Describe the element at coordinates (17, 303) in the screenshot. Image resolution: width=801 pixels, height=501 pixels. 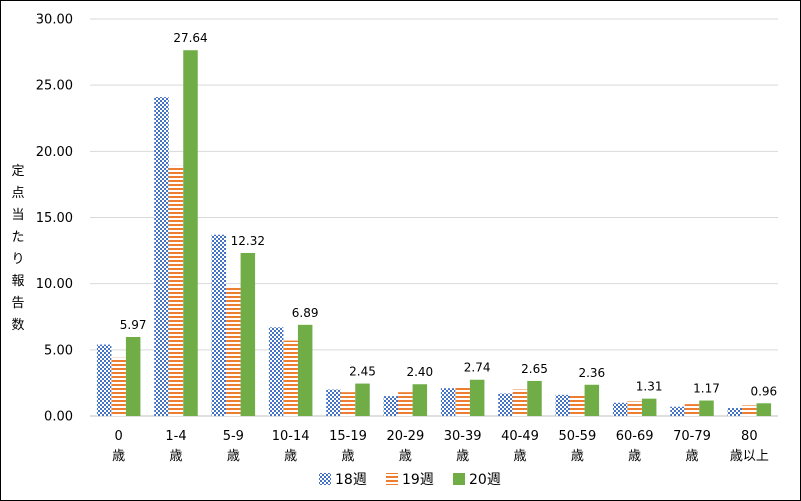
I see `y-axis-label-char: 告` at that location.